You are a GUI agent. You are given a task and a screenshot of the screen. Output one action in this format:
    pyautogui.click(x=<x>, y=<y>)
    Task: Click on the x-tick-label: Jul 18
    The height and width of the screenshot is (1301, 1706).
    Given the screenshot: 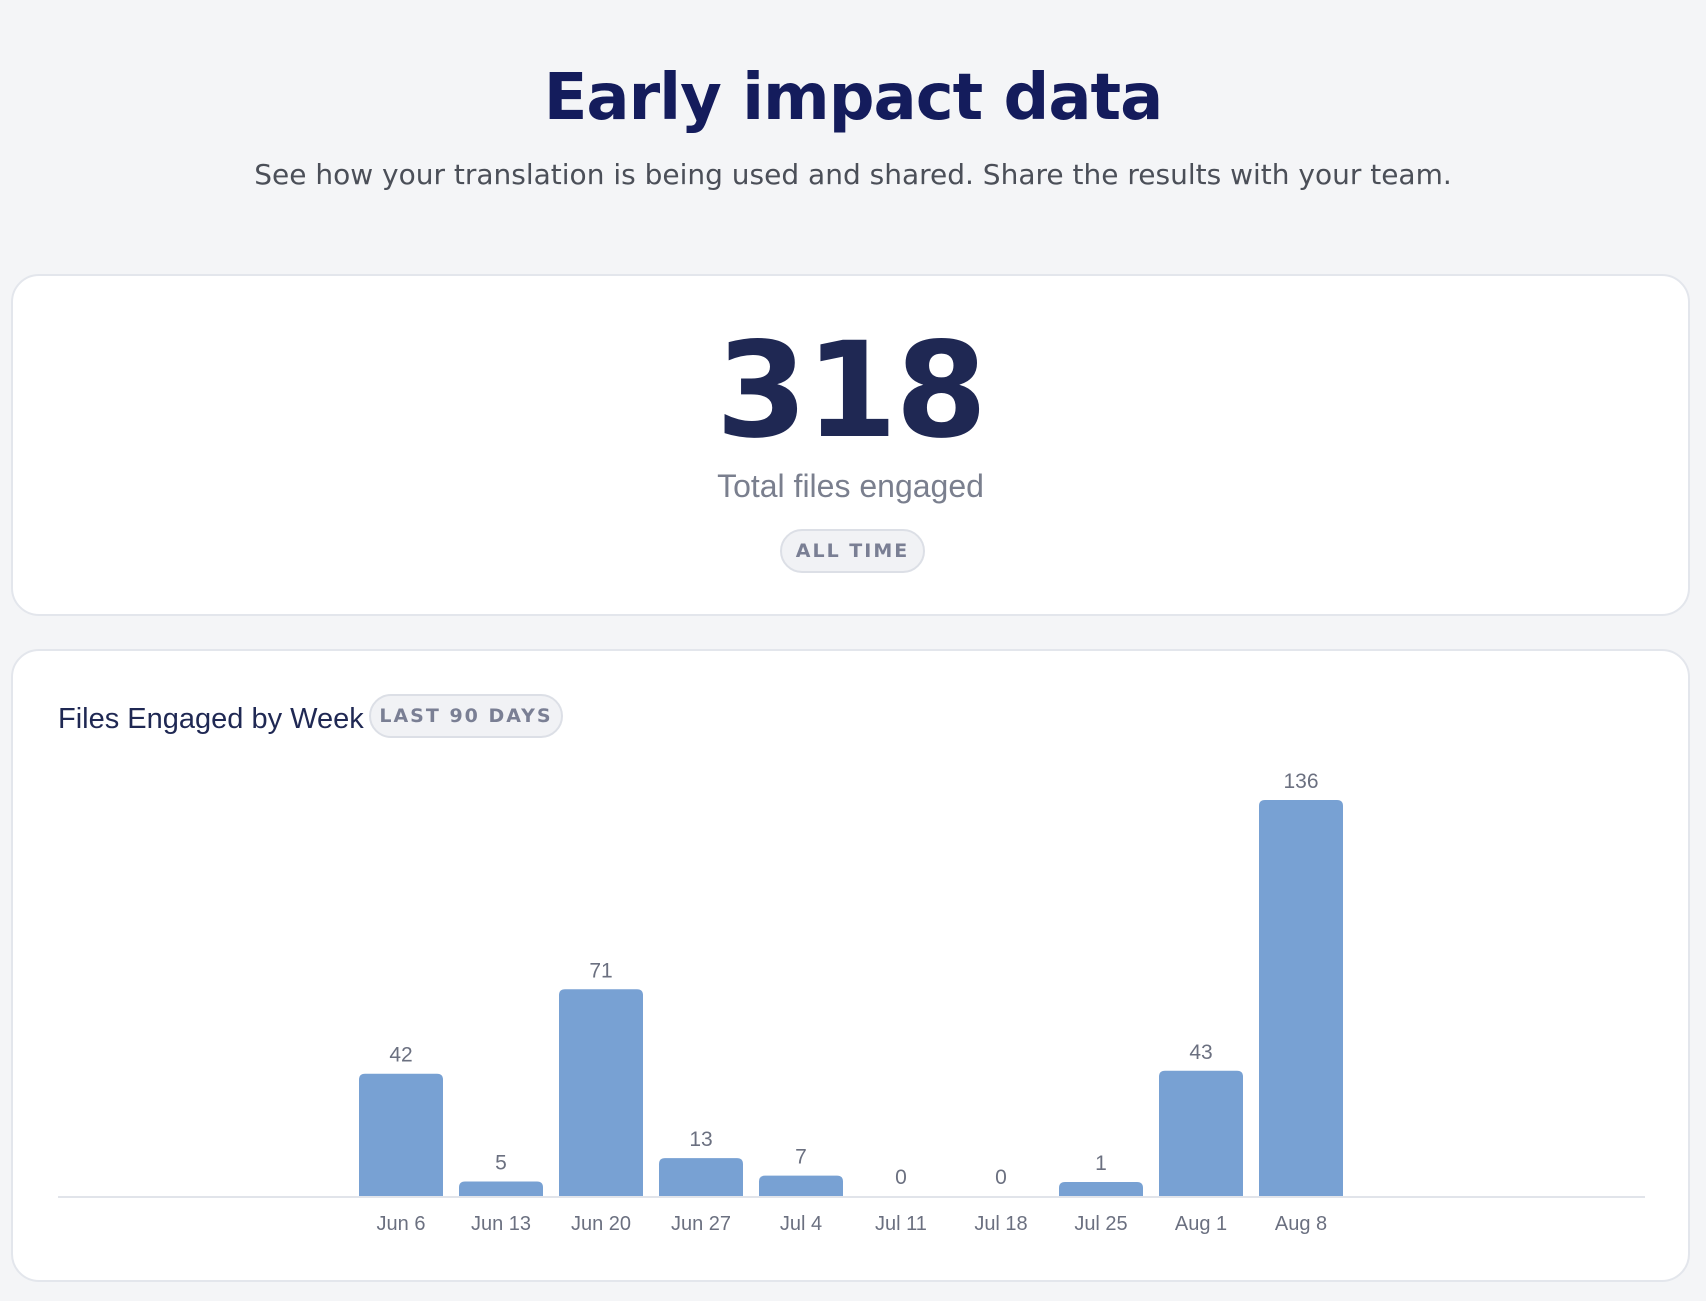 What is the action you would take?
    pyautogui.click(x=1000, y=1224)
    